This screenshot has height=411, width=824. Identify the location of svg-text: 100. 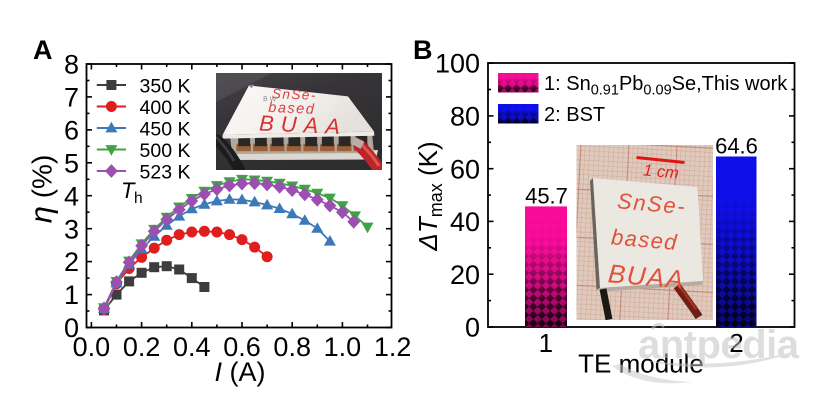
(457, 64).